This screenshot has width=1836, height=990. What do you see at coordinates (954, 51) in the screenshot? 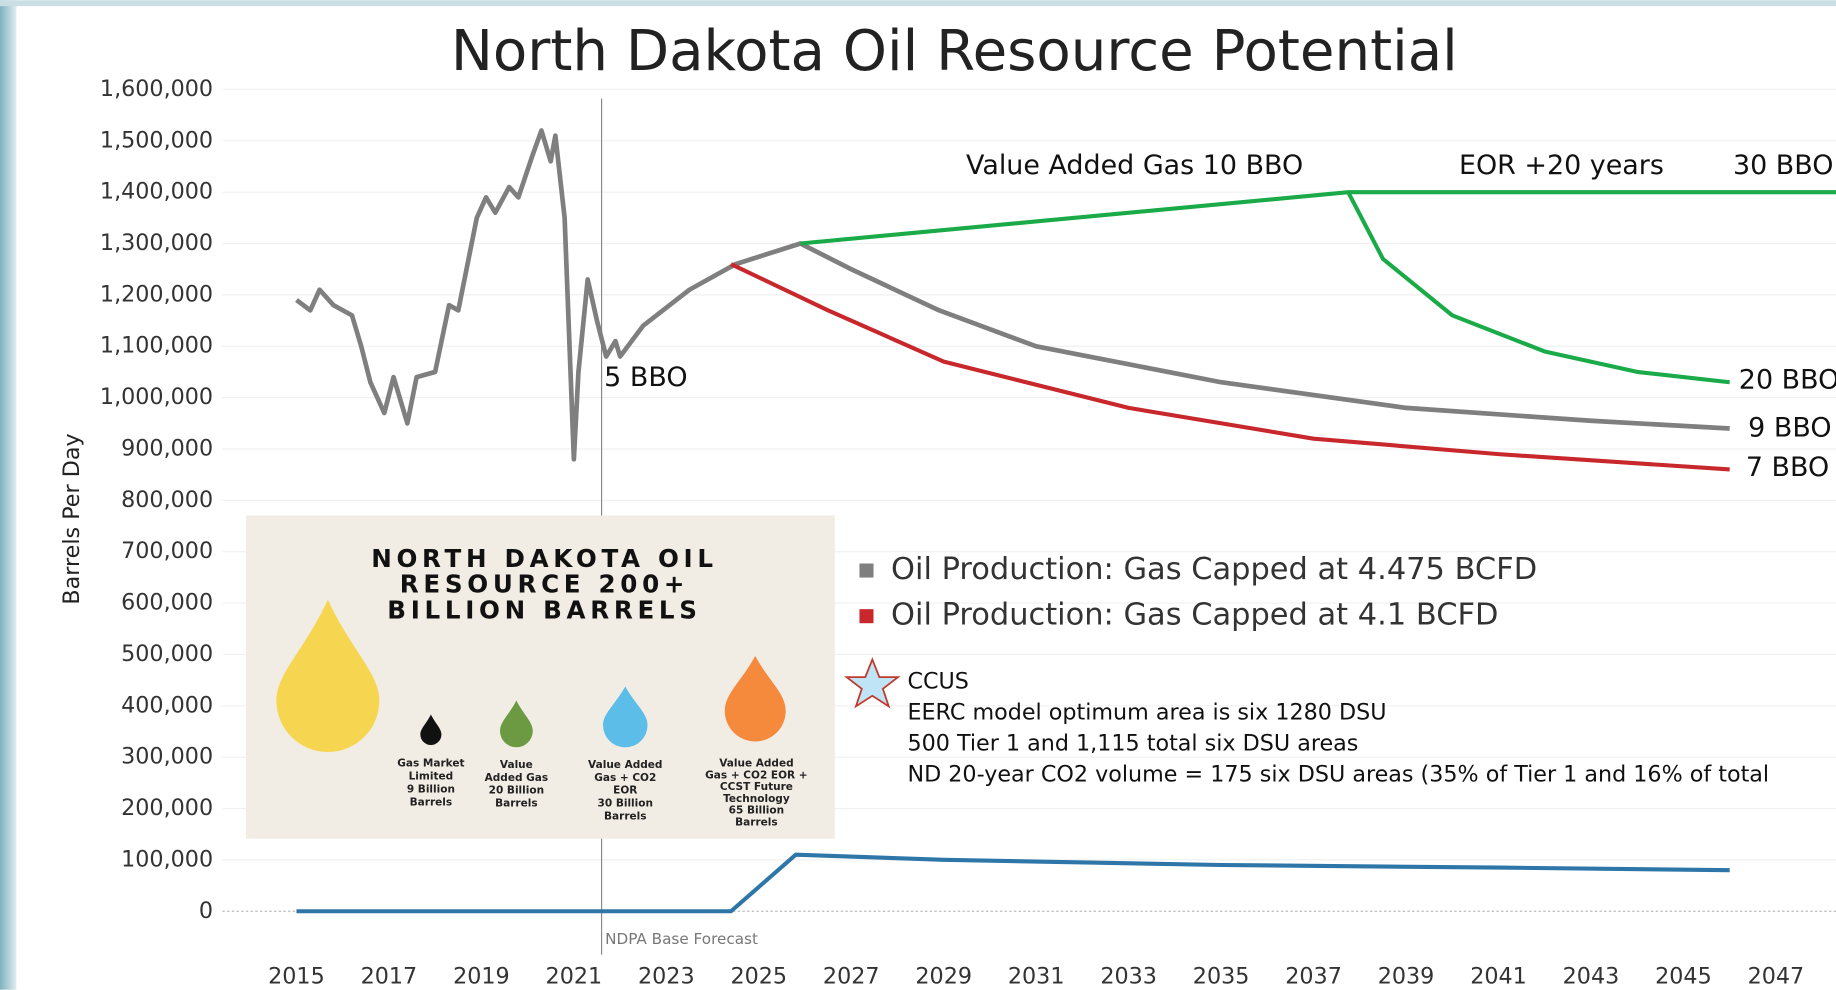
I see `chart-title: North Dakota Oil Resource Potential` at bounding box center [954, 51].